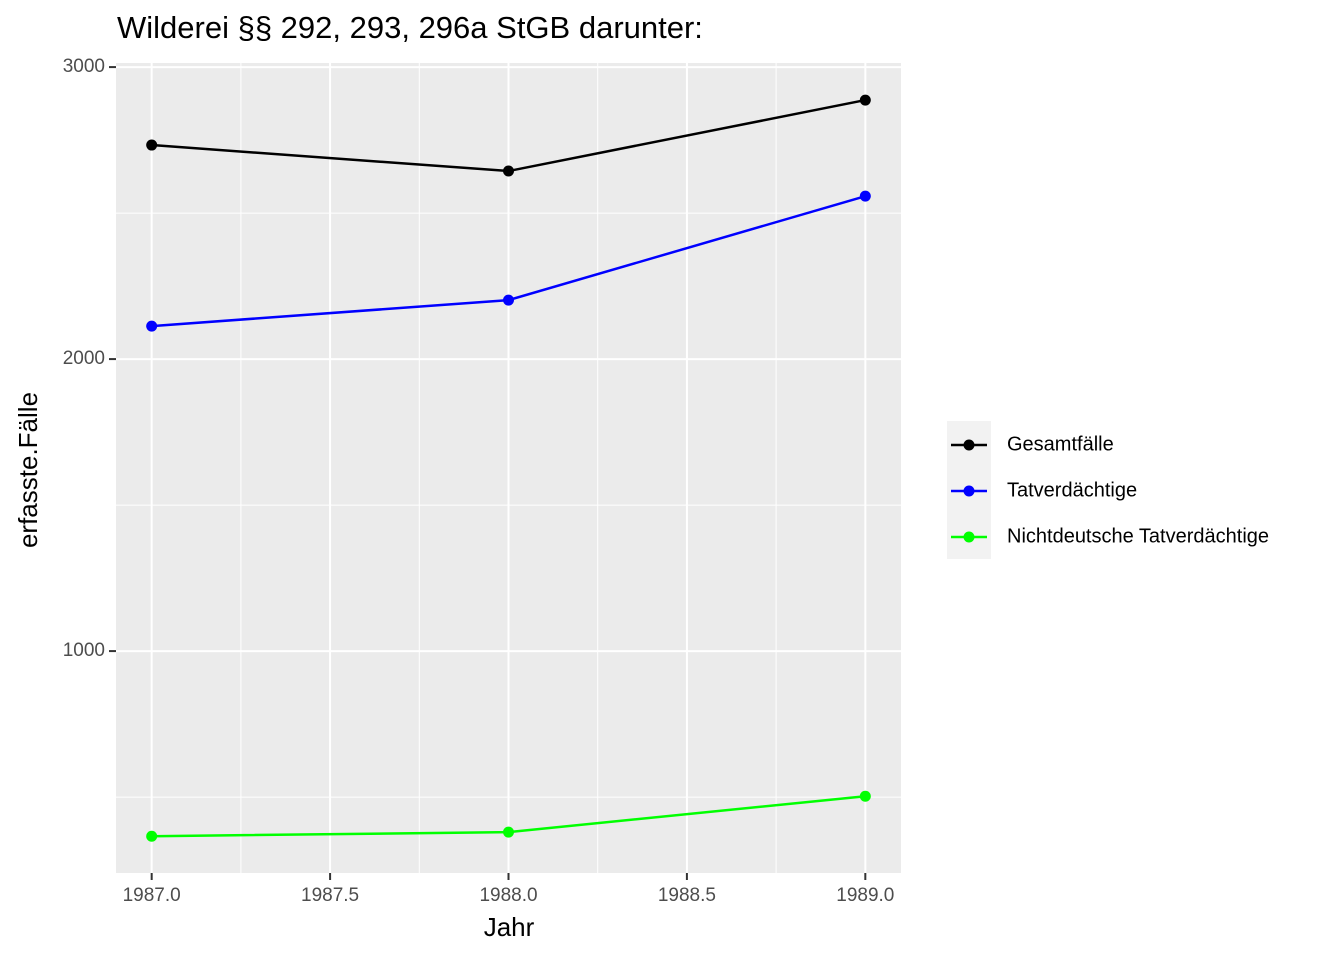  I want to click on y-tick-label: 3000, so click(84, 66).